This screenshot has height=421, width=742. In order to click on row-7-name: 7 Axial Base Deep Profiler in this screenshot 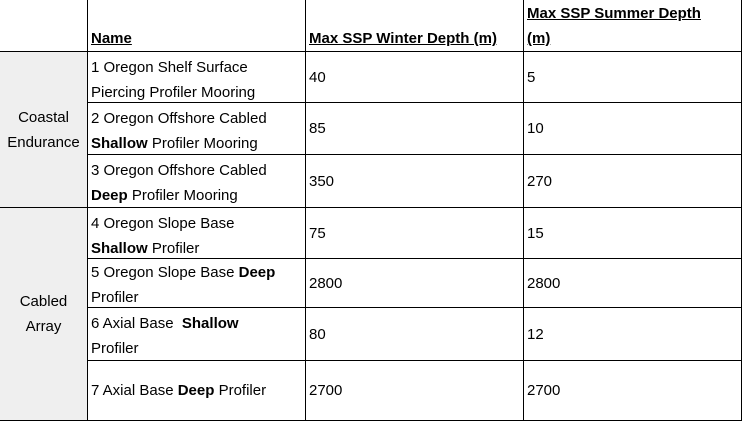, I will do `click(197, 391)`.